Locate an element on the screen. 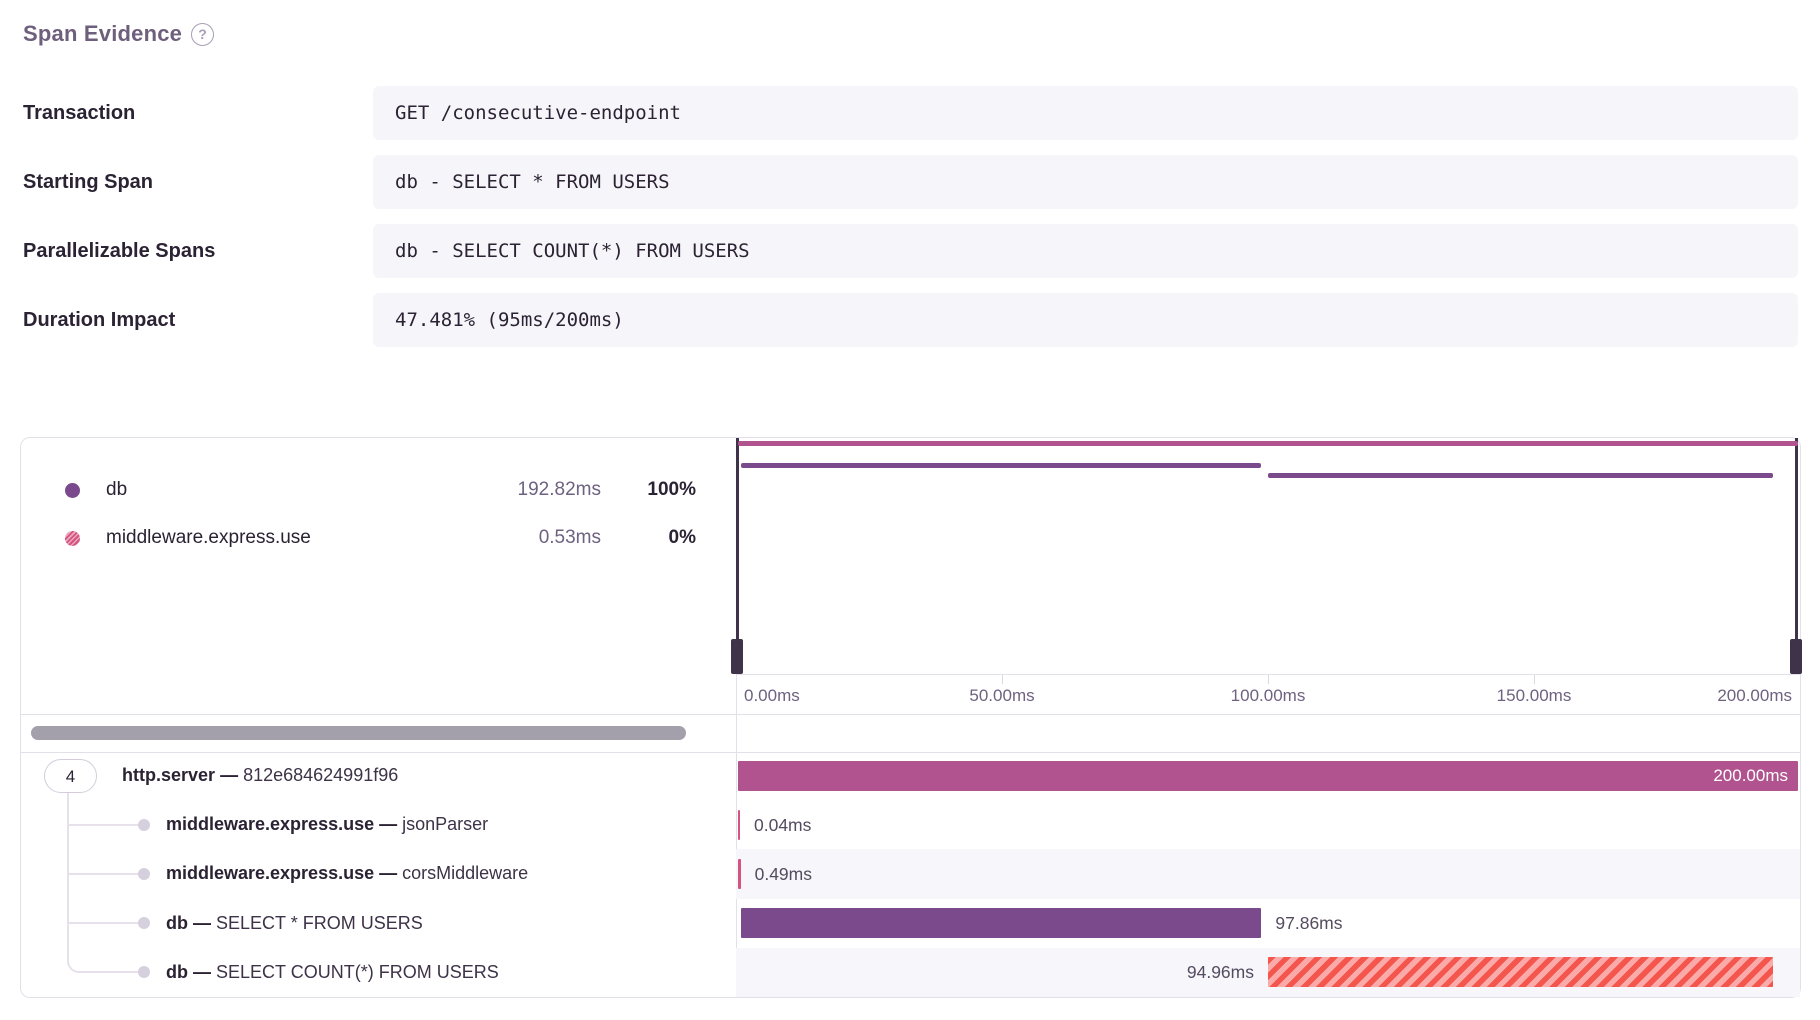  span-tree-row: db — SELECT * FROM USERS 97.86ms is located at coordinates (910, 923).